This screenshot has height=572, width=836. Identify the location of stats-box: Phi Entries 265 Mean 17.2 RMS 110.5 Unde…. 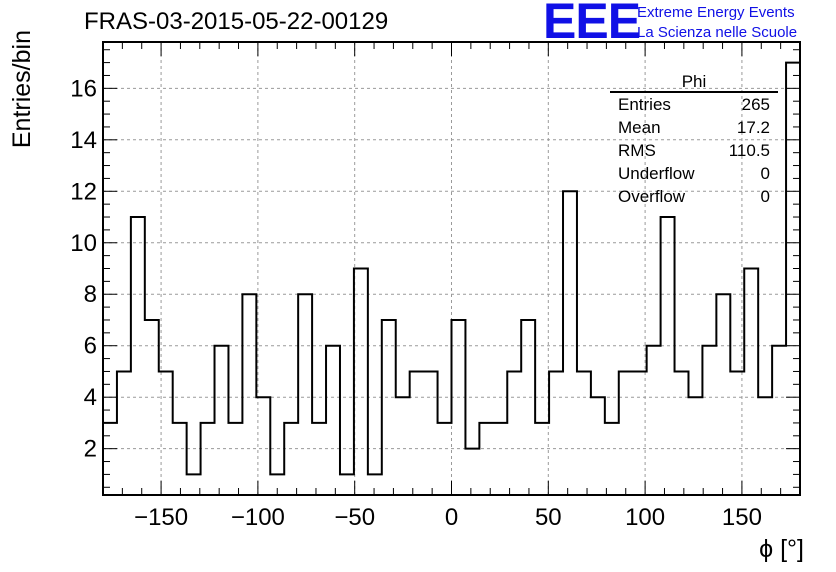
(694, 140).